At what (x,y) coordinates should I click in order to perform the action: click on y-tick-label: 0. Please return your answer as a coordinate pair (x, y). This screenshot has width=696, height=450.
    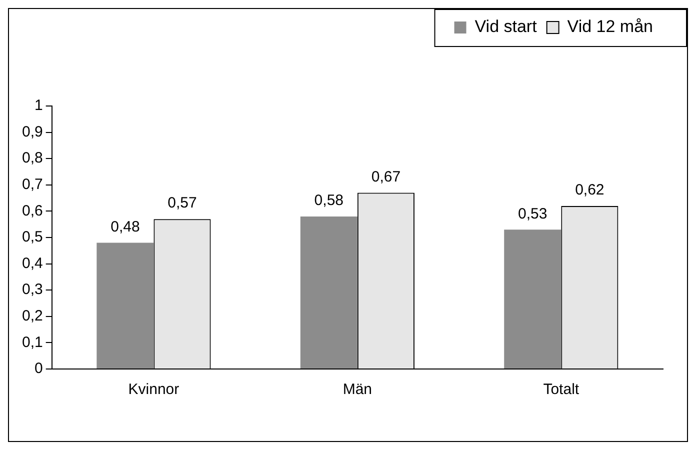
    Looking at the image, I should click on (38, 369).